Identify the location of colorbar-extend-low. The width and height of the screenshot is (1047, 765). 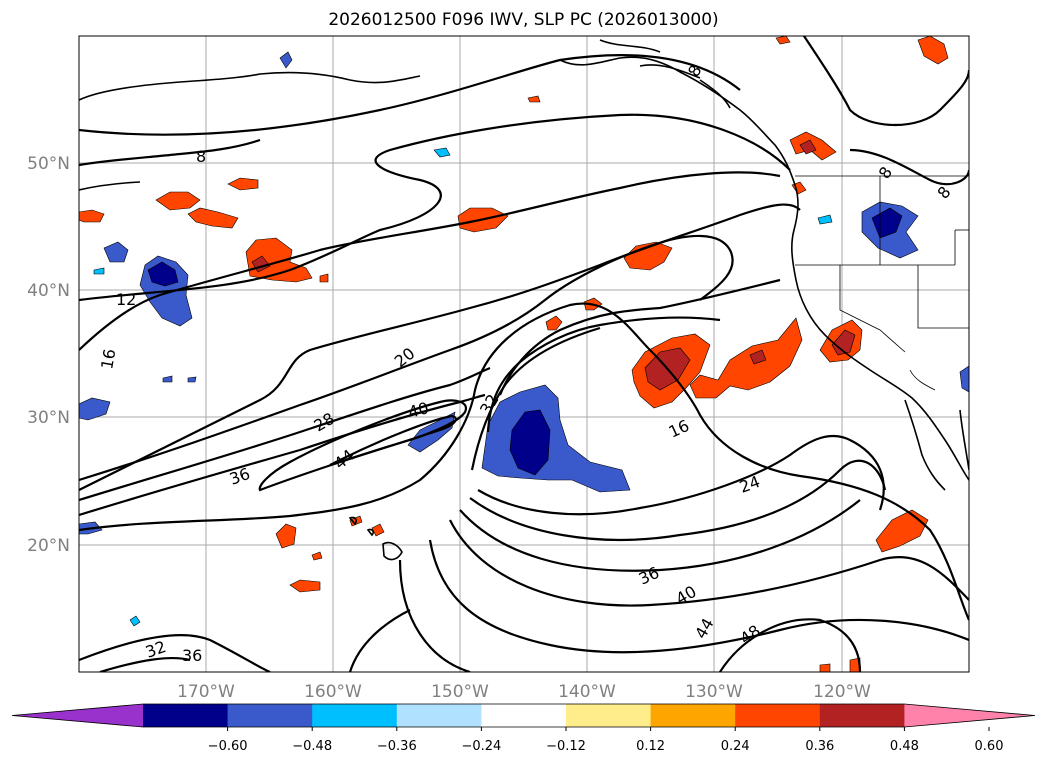
(77, 715).